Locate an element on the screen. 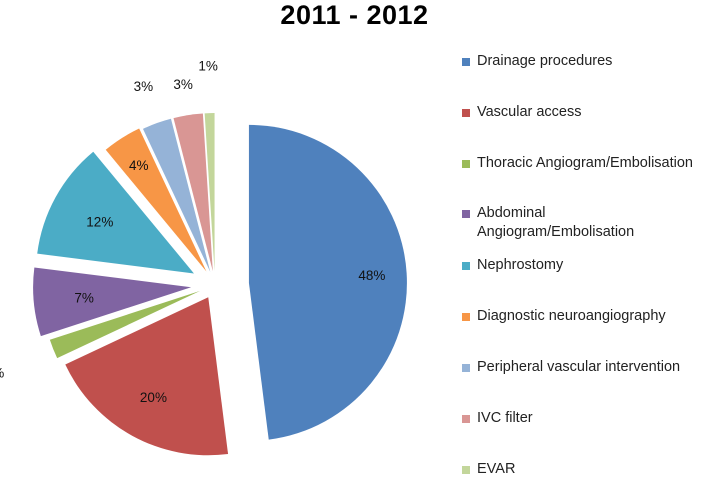  slice-label: 48% is located at coordinates (371, 275).